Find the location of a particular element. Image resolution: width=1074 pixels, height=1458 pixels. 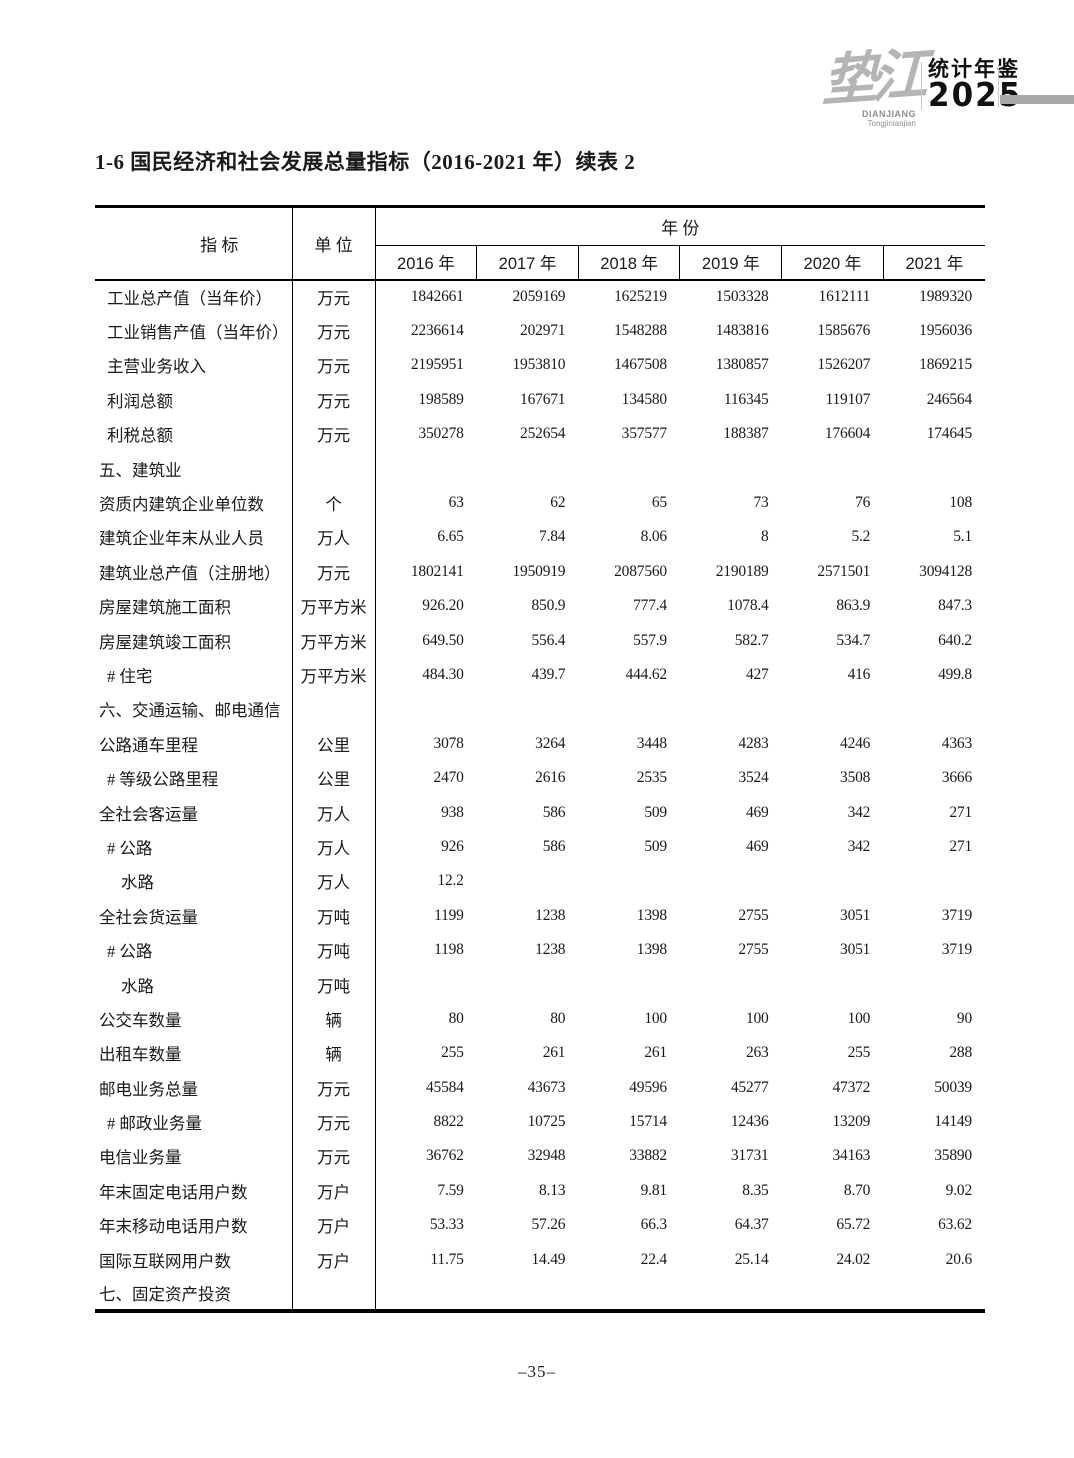

value-cell: 35890 is located at coordinates (953, 1156).